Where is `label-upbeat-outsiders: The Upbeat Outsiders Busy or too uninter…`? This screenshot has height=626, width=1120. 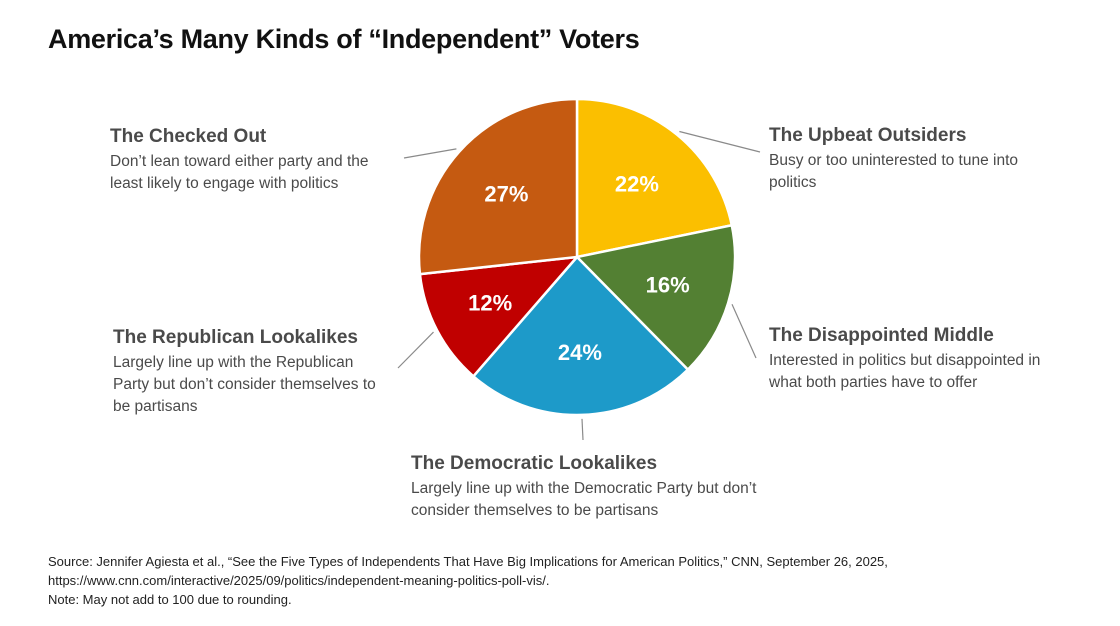
label-upbeat-outsiders: The Upbeat Outsiders Busy or too uninter… is located at coordinates (919, 159).